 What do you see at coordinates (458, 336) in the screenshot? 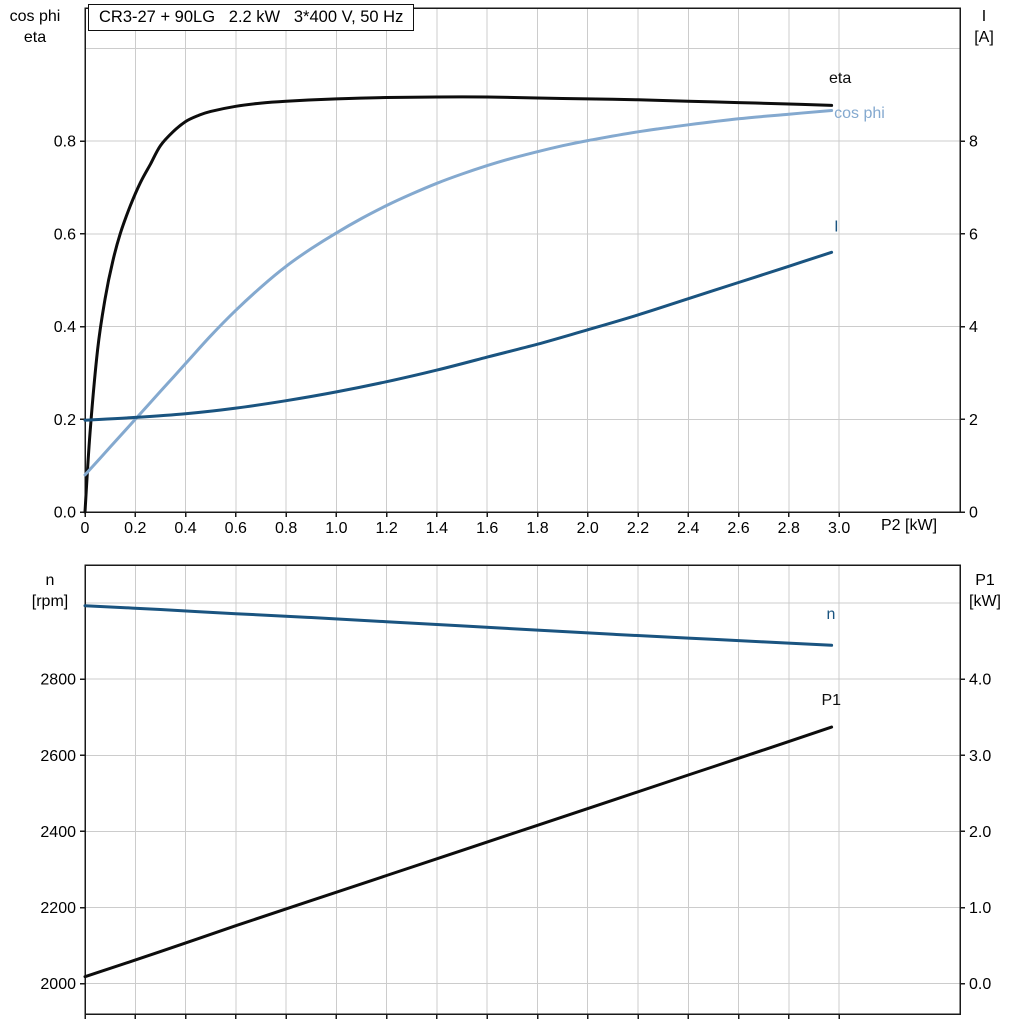
I see `series-curve-i` at bounding box center [458, 336].